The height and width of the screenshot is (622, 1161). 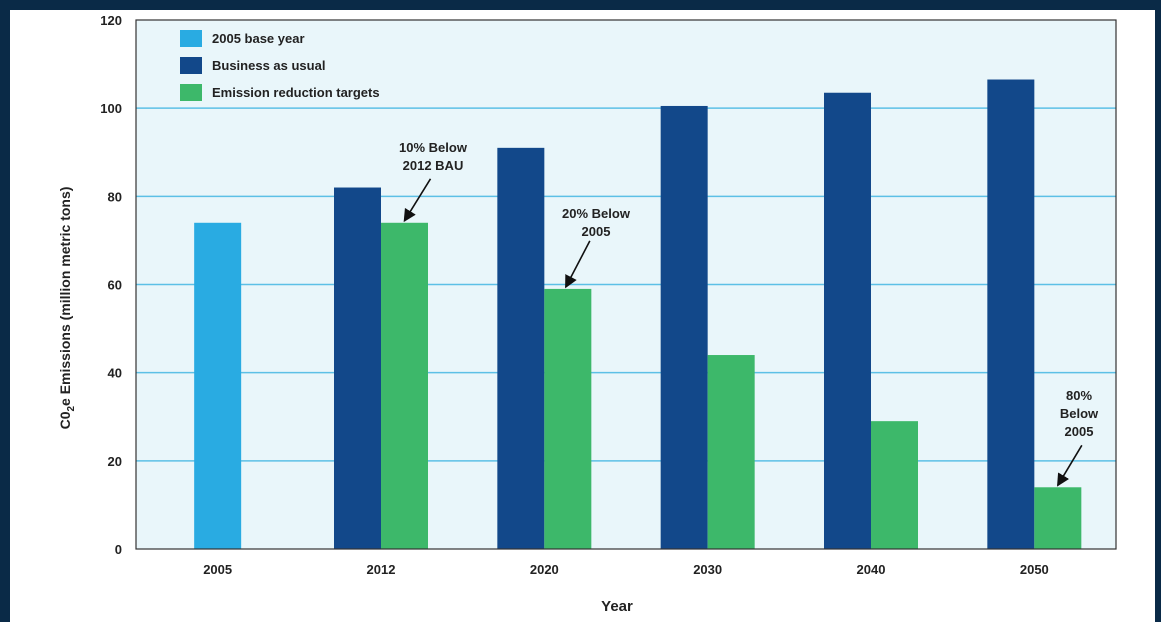 I want to click on y-tick-label: 0, so click(x=118, y=549).